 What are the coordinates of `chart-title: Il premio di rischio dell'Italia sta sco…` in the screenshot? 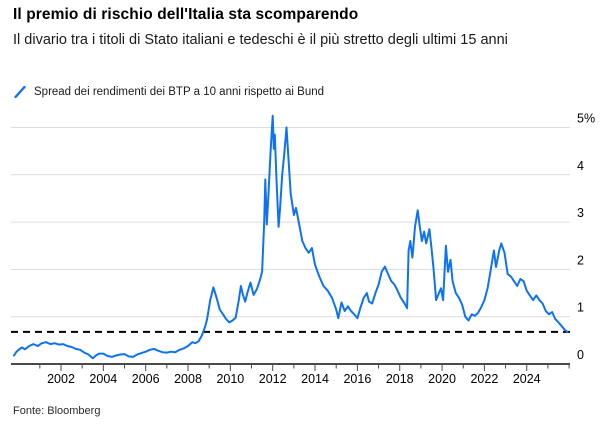 It's located at (186, 14).